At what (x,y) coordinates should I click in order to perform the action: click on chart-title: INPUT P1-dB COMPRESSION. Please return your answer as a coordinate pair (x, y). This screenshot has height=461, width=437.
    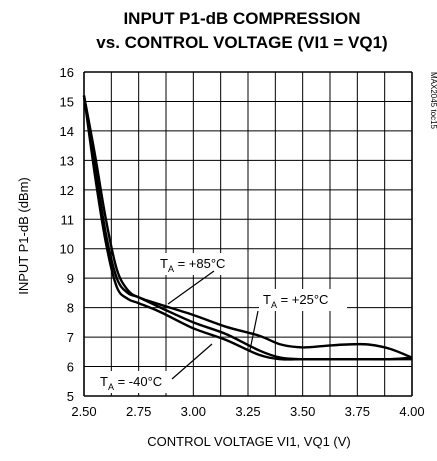
    Looking at the image, I should click on (241, 18).